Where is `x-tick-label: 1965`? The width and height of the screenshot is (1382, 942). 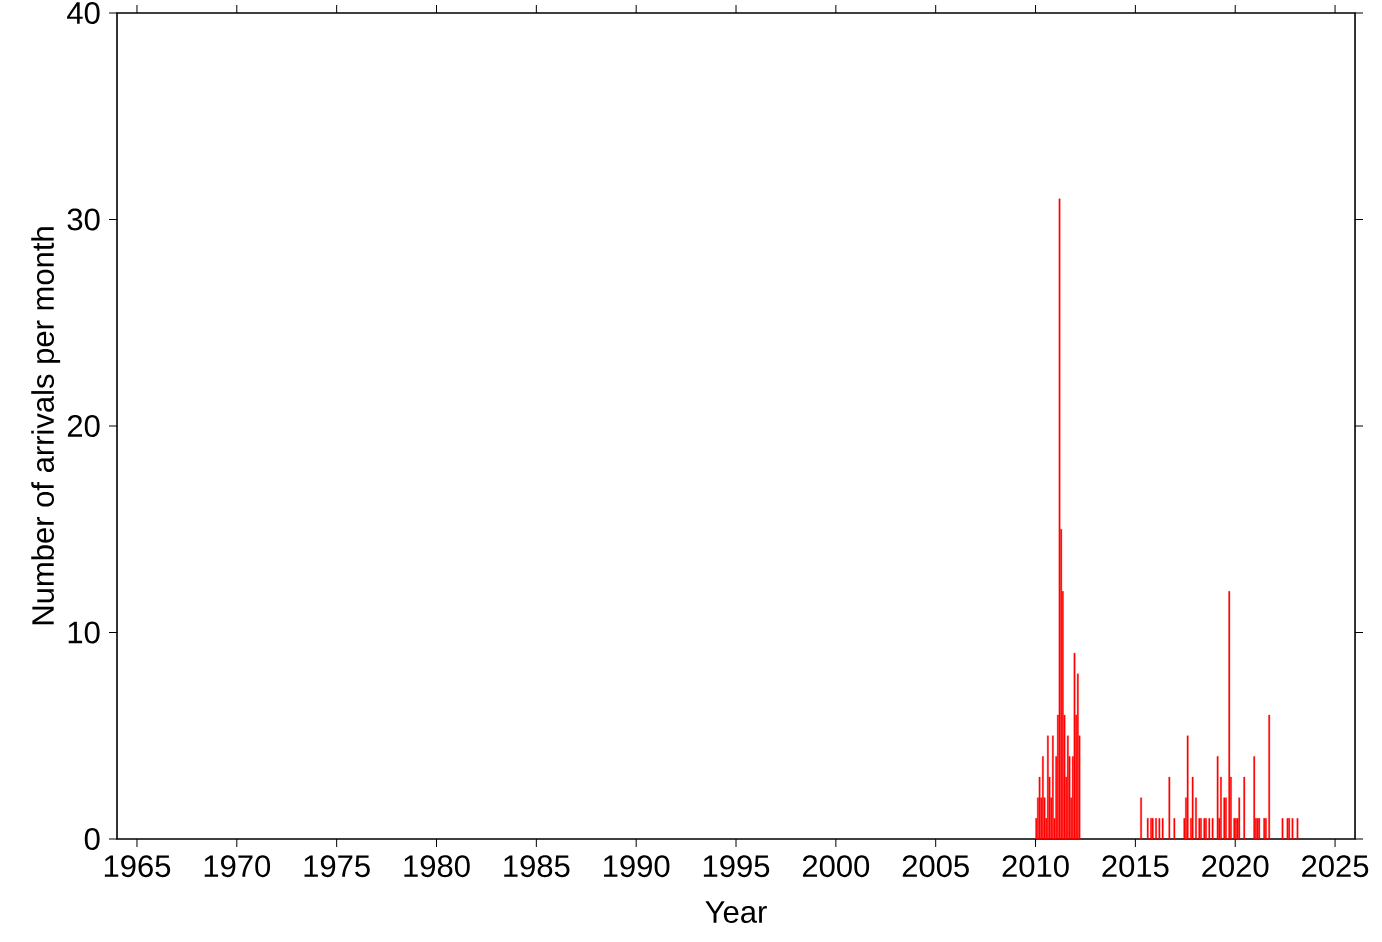 x-tick-label: 1965 is located at coordinates (137, 866).